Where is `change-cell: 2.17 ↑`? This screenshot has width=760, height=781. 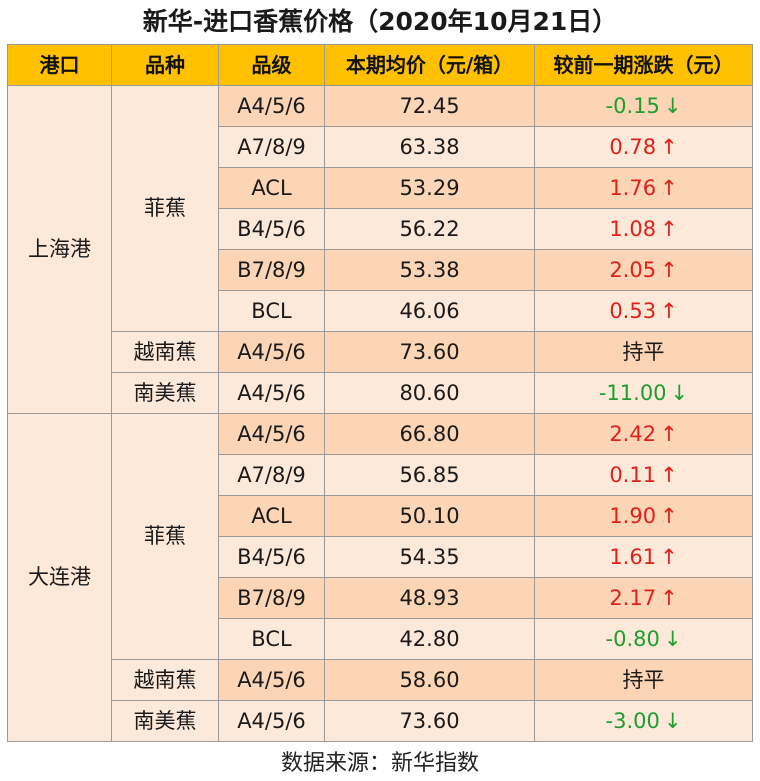
change-cell: 2.17 ↑ is located at coordinates (643, 598).